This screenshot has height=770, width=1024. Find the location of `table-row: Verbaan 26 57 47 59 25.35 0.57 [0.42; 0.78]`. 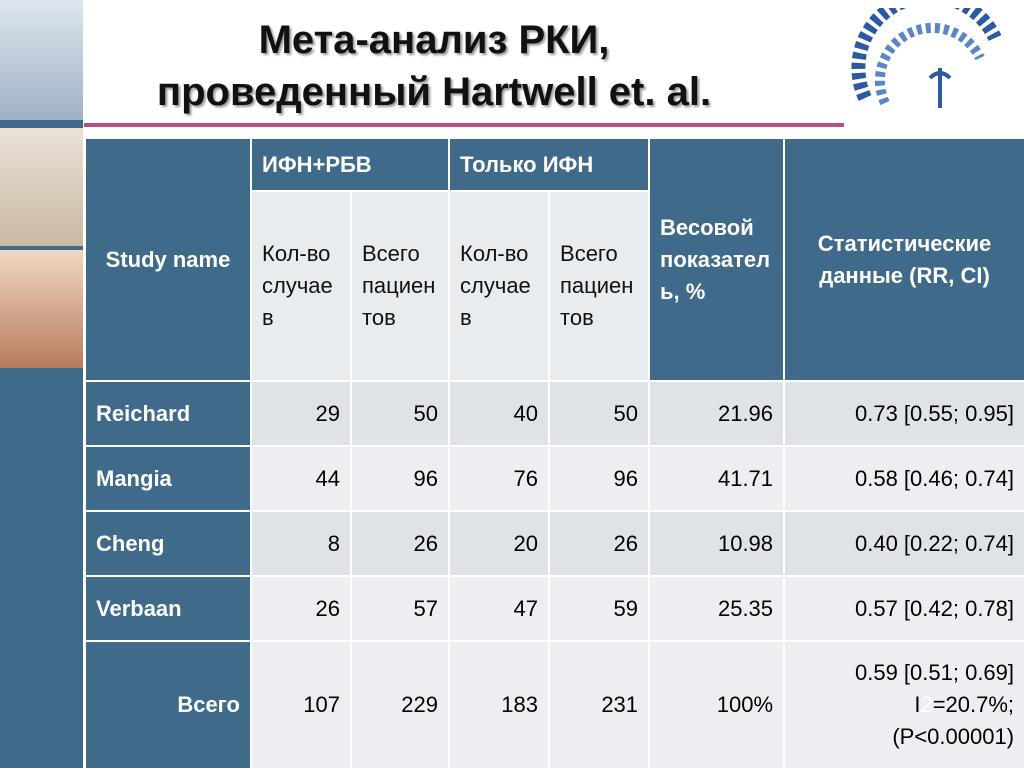

table-row: Verbaan 26 57 47 59 25.35 0.57 [0.42; 0.78] is located at coordinates (554, 608).